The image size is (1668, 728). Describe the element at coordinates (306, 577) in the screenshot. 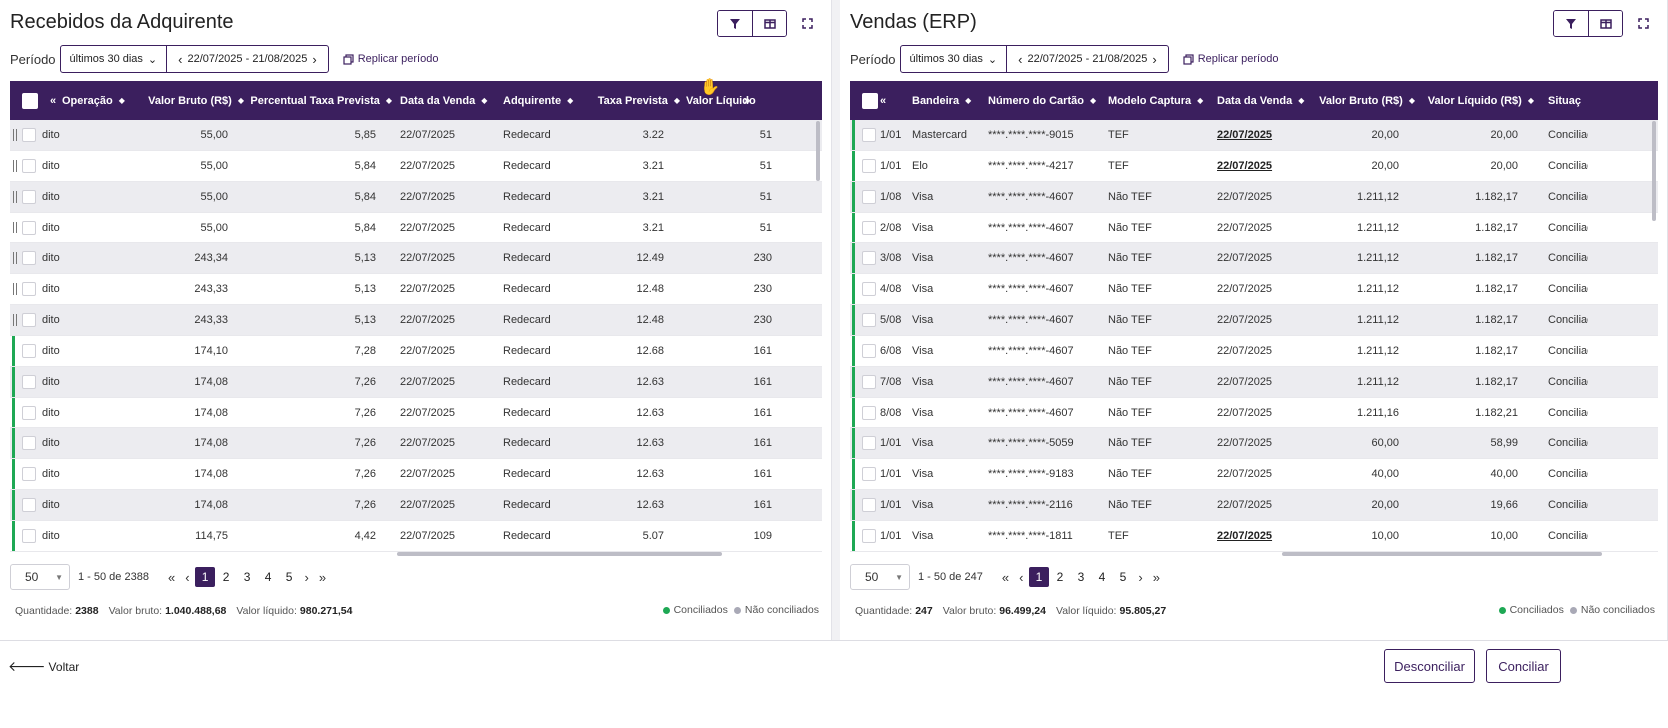

I see `next-page-button: ›` at that location.